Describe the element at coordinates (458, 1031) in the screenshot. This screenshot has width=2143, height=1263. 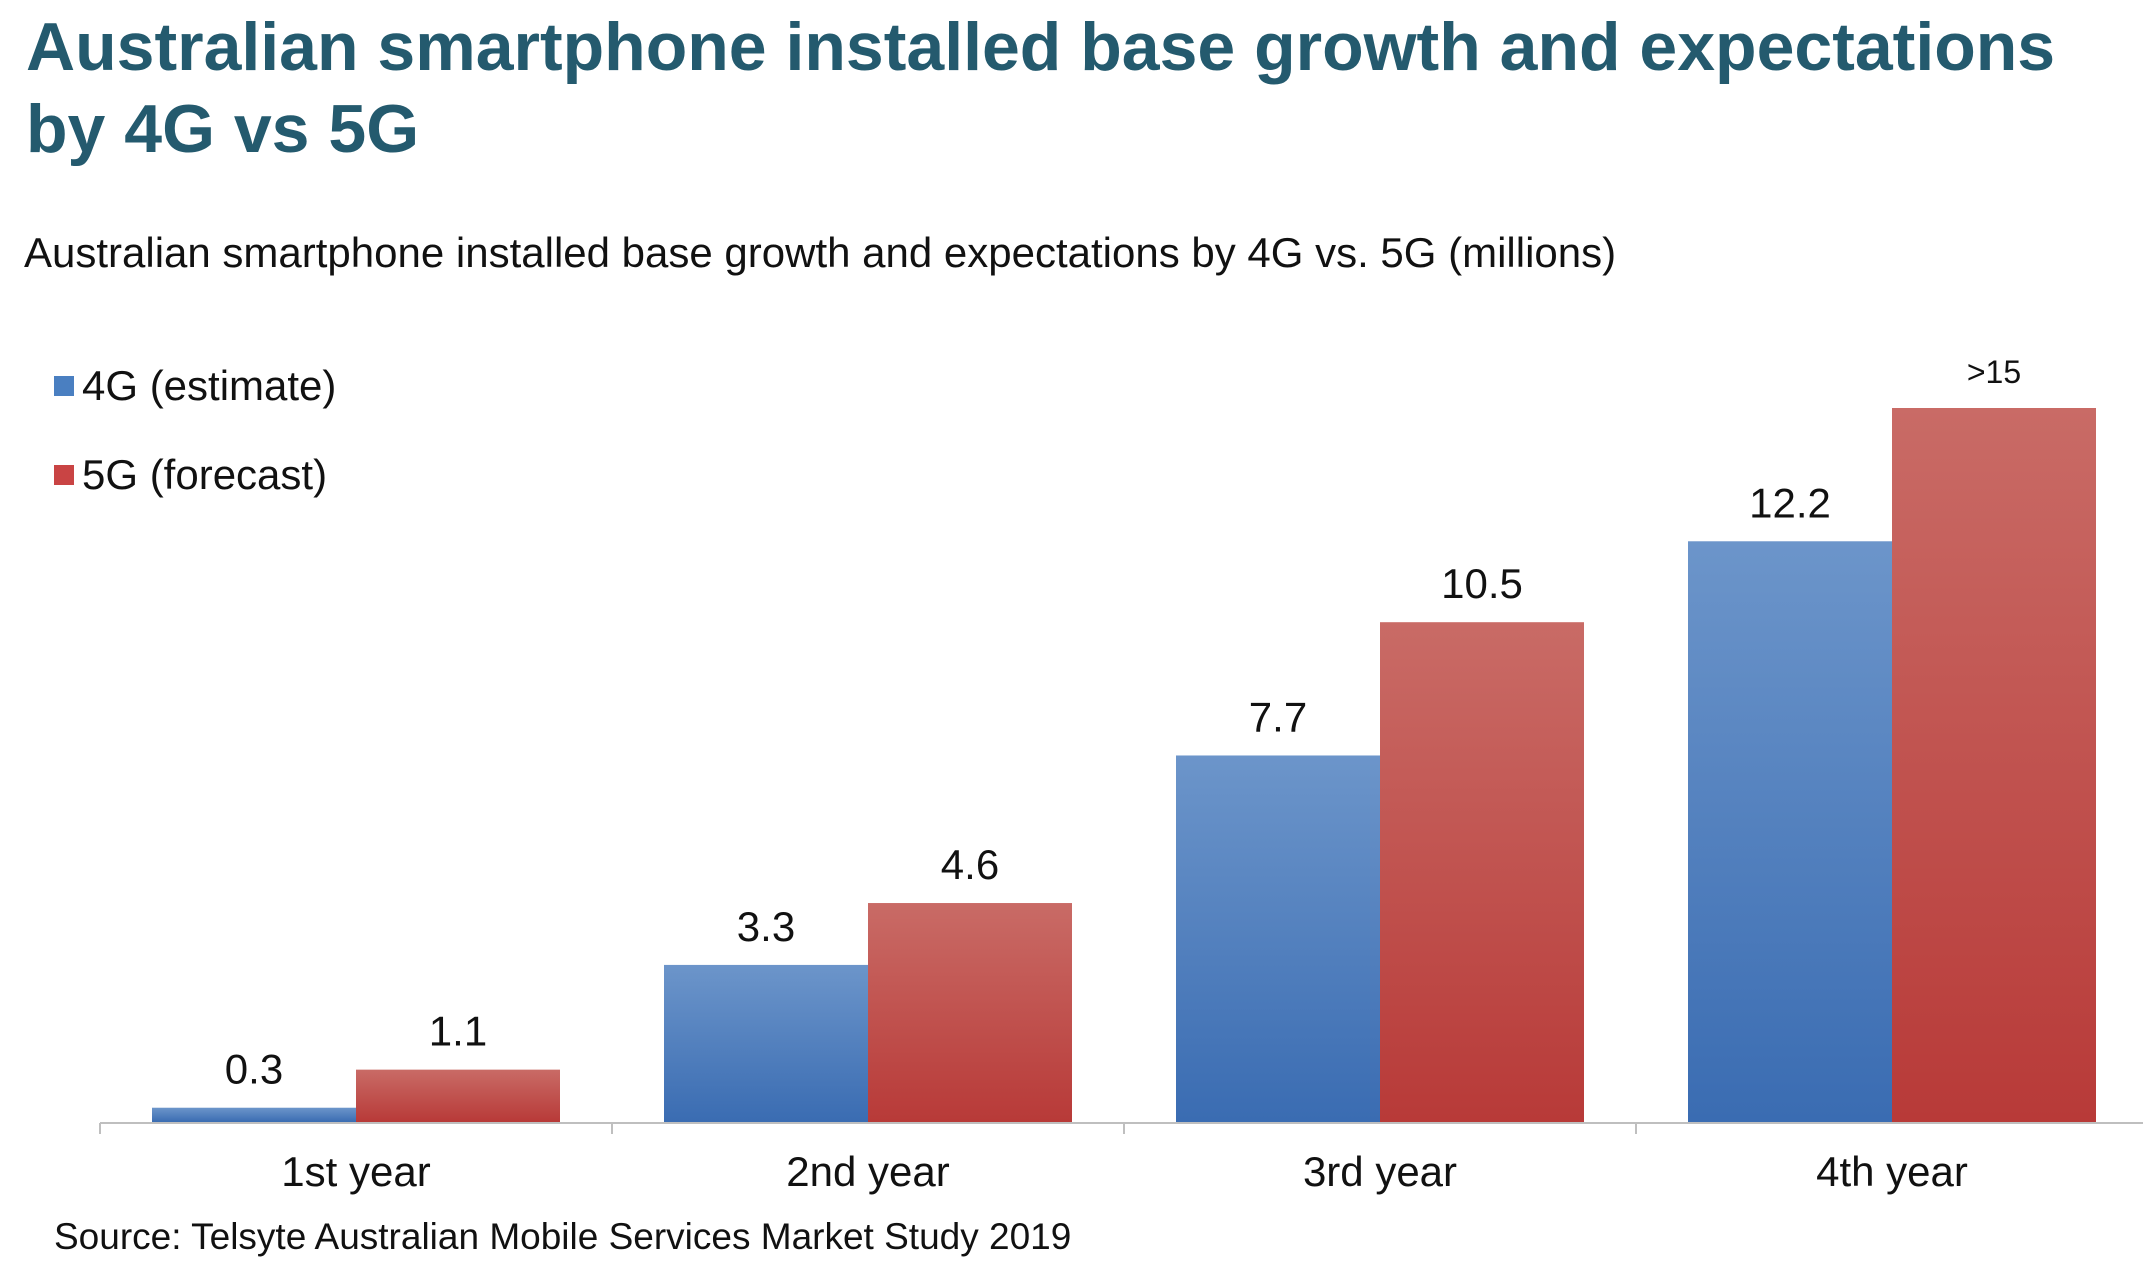
I see `data-label-5g-1: 1.1` at that location.